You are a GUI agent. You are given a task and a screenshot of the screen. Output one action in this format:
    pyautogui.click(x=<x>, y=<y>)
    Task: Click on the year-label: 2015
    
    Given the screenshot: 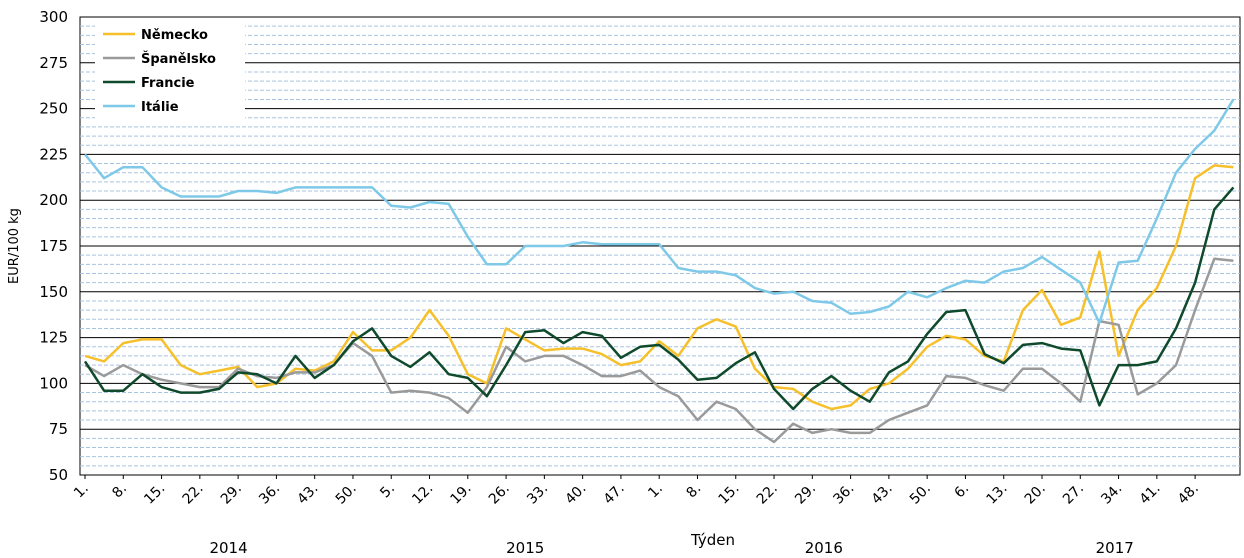 What is the action you would take?
    pyautogui.click(x=525, y=548)
    